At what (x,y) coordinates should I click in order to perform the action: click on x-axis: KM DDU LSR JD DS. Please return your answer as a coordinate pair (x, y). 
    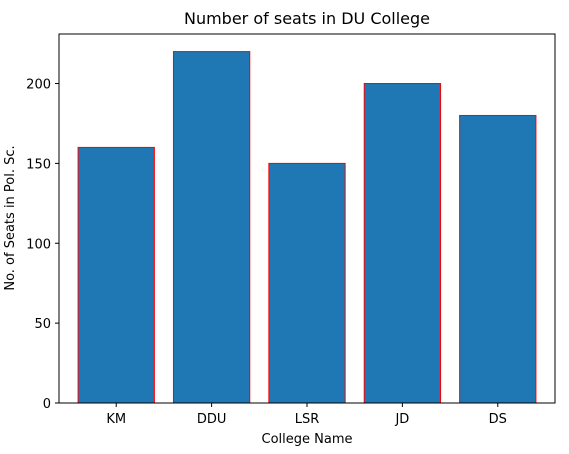
    Looking at the image, I should click on (306, 415).